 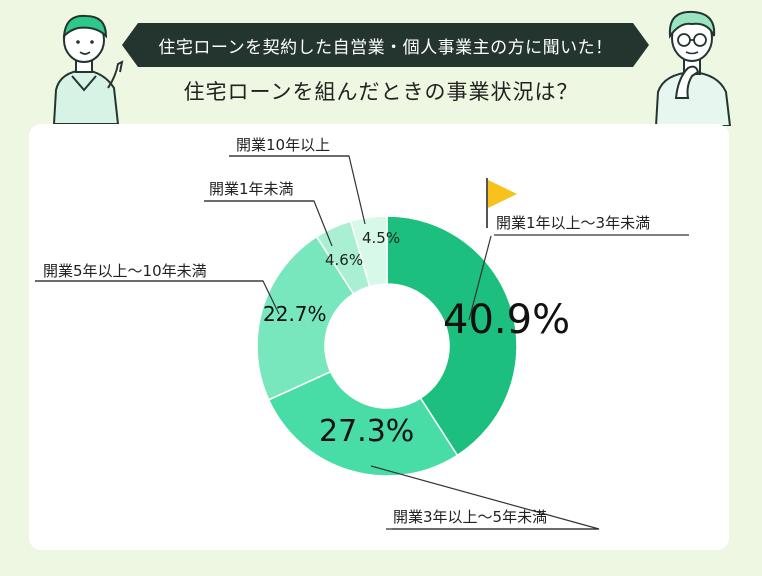 What do you see at coordinates (381, 92) in the screenshot?
I see `chart-title: 住宅ローンを組んだときの事業状況は？` at bounding box center [381, 92].